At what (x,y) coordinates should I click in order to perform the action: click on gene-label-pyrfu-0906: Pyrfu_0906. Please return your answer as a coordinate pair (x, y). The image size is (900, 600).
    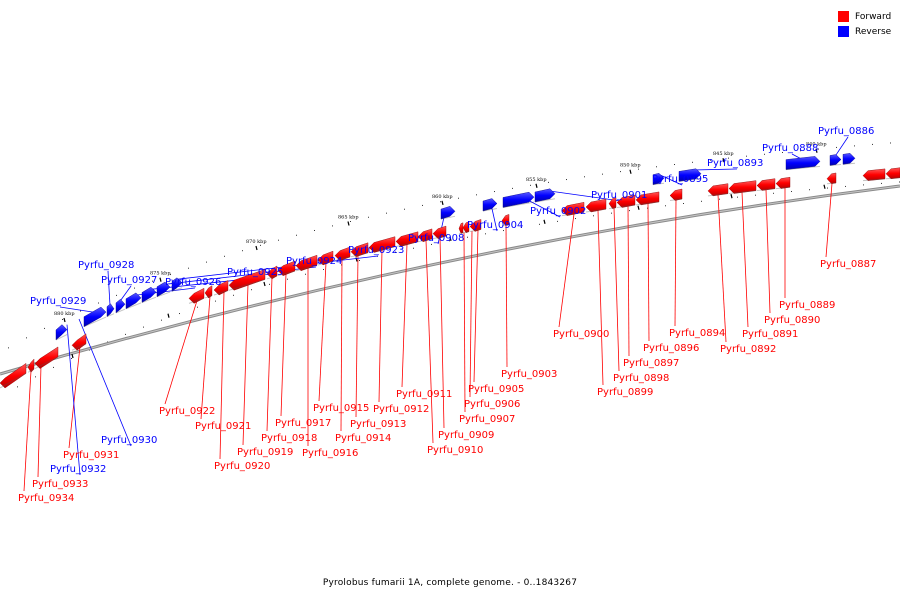
    Looking at the image, I should click on (492, 404).